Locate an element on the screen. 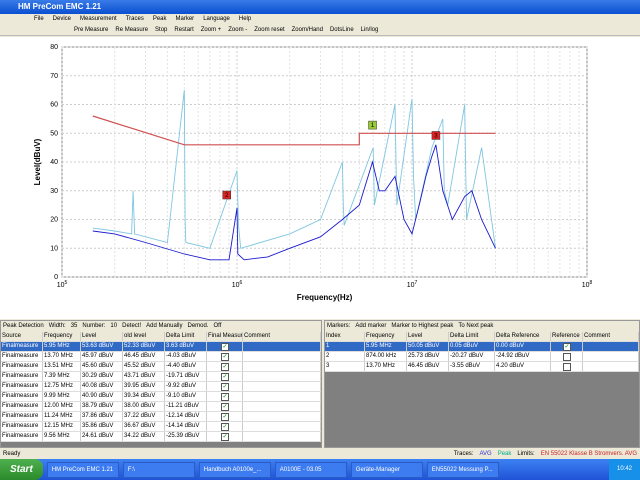 This screenshot has height=480, width=640. toolbar-button: Lin/log is located at coordinates (369, 30).